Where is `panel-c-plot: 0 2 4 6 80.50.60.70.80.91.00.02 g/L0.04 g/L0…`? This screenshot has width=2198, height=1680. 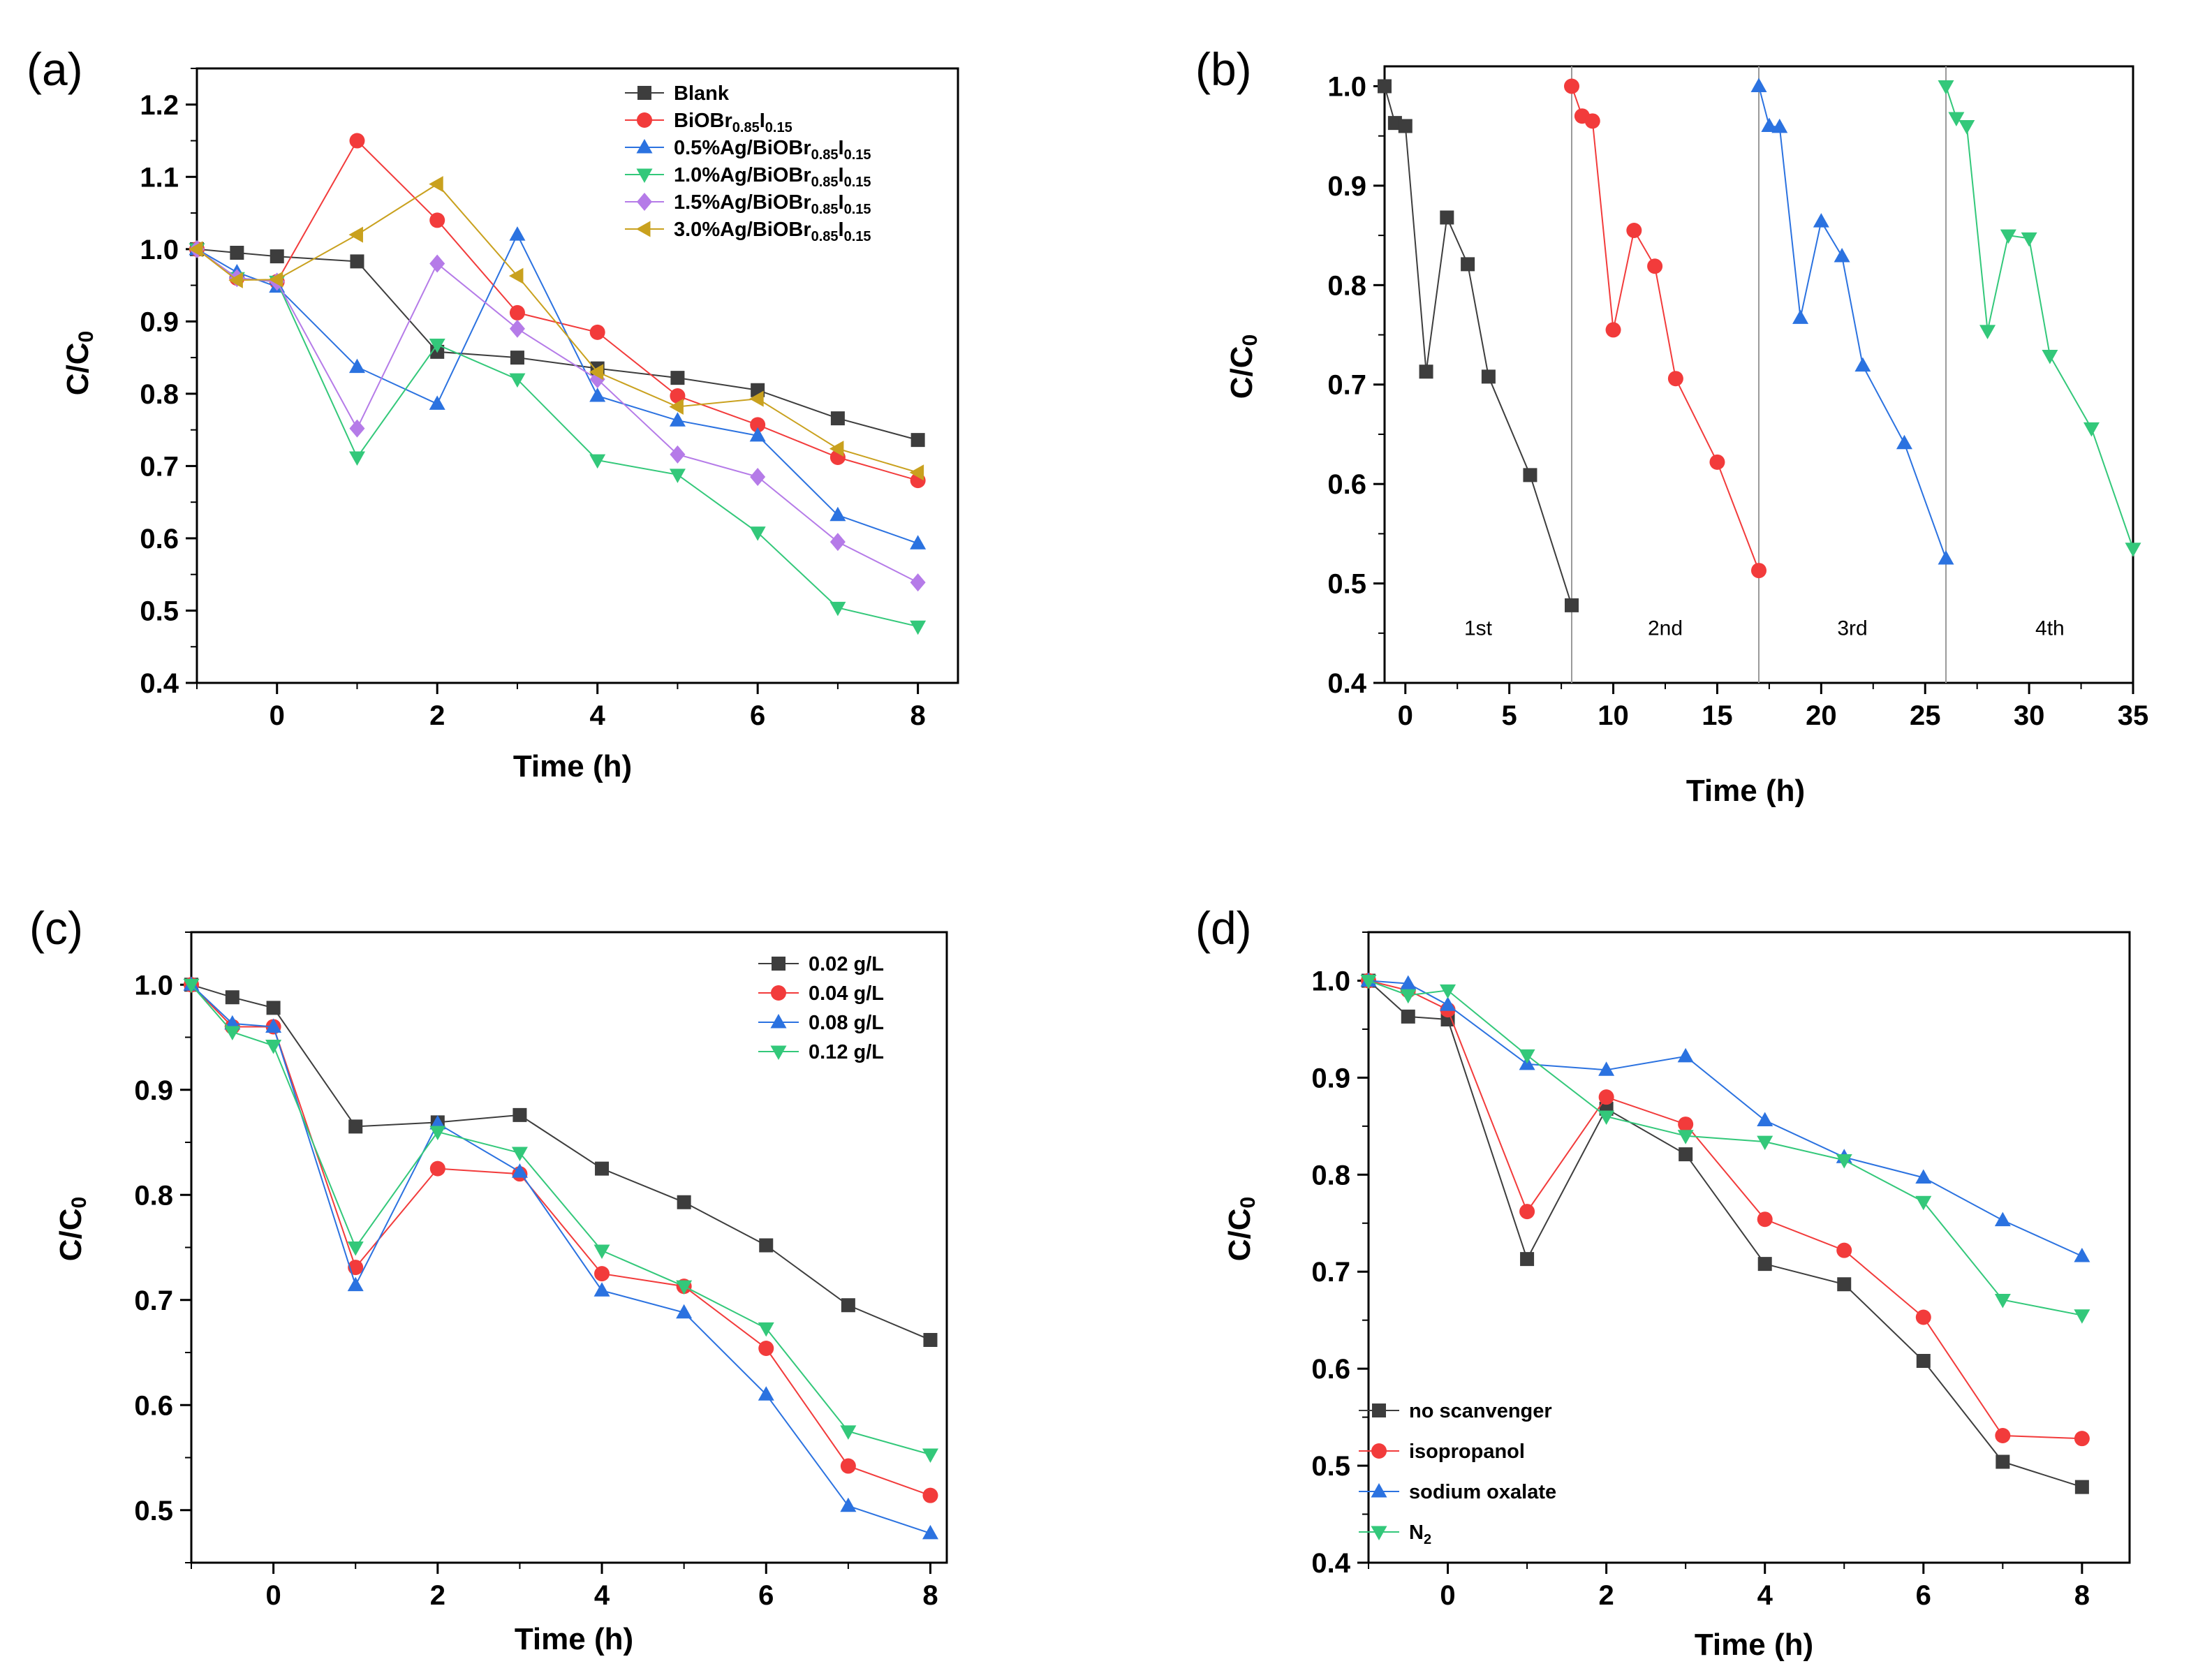 panel-c-plot: 0 2 4 6 80.50.60.70.80.91.00.02 g/L0.04 g/L0… is located at coordinates (541, 1271).